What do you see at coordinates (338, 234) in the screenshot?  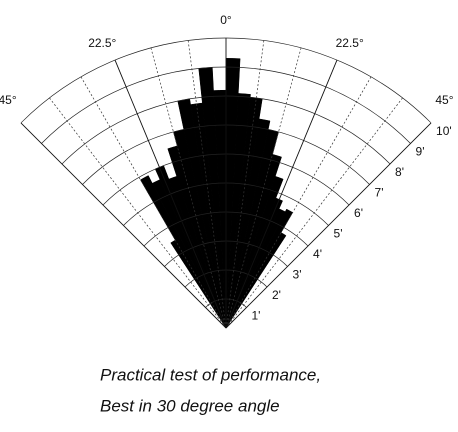 I see `r-tick-label: 5'` at bounding box center [338, 234].